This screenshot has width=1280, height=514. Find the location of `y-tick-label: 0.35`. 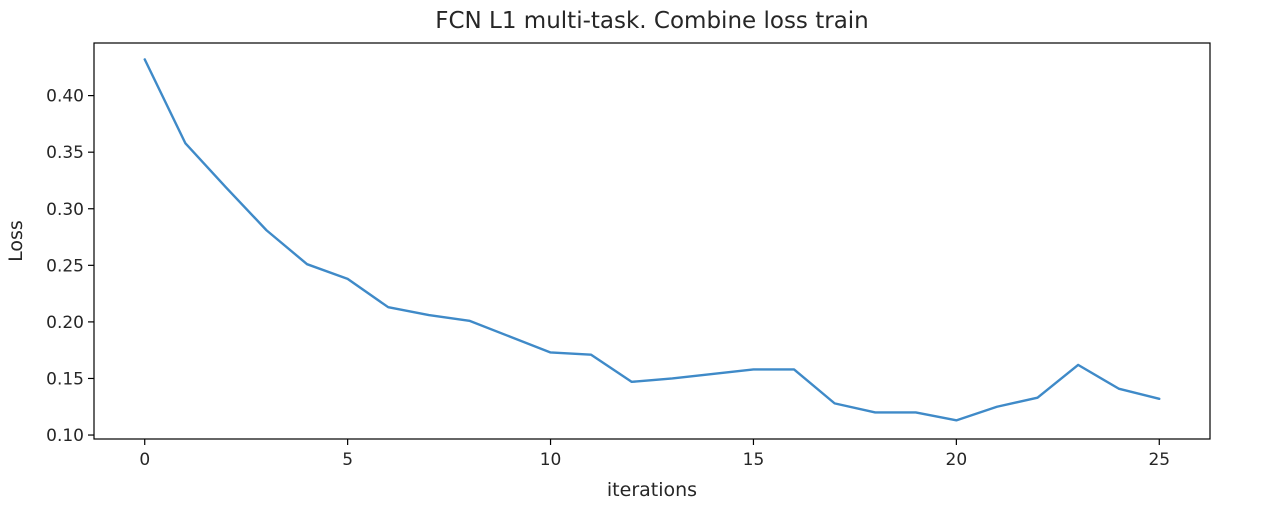

y-tick-label: 0.35 is located at coordinates (65, 153).